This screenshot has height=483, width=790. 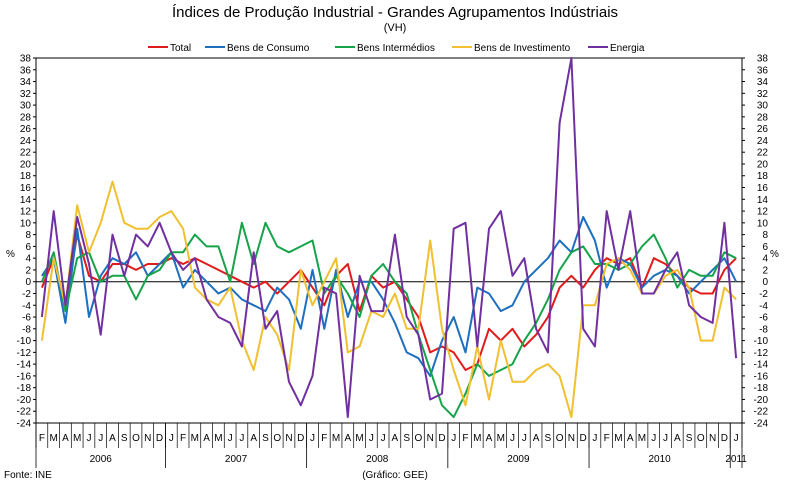 I want to click on y-tick-label-left: 16, so click(x=26, y=188).